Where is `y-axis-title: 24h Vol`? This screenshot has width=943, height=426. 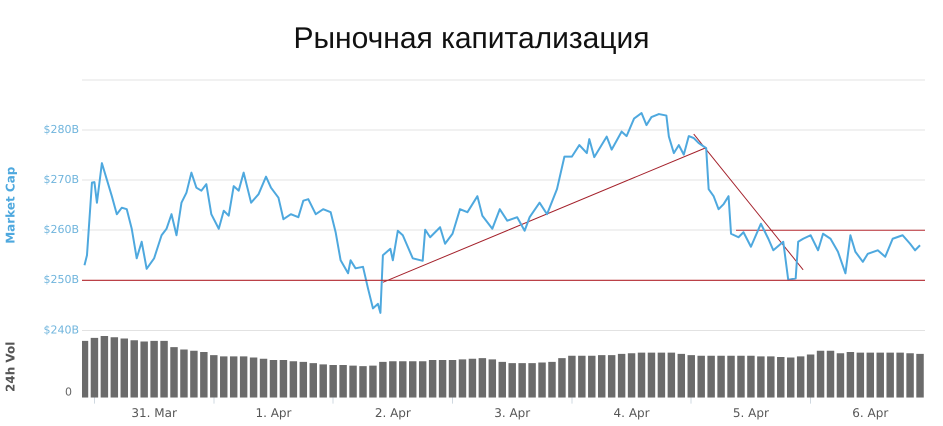
y-axis-title: 24h Vol is located at coordinates (10, 367).